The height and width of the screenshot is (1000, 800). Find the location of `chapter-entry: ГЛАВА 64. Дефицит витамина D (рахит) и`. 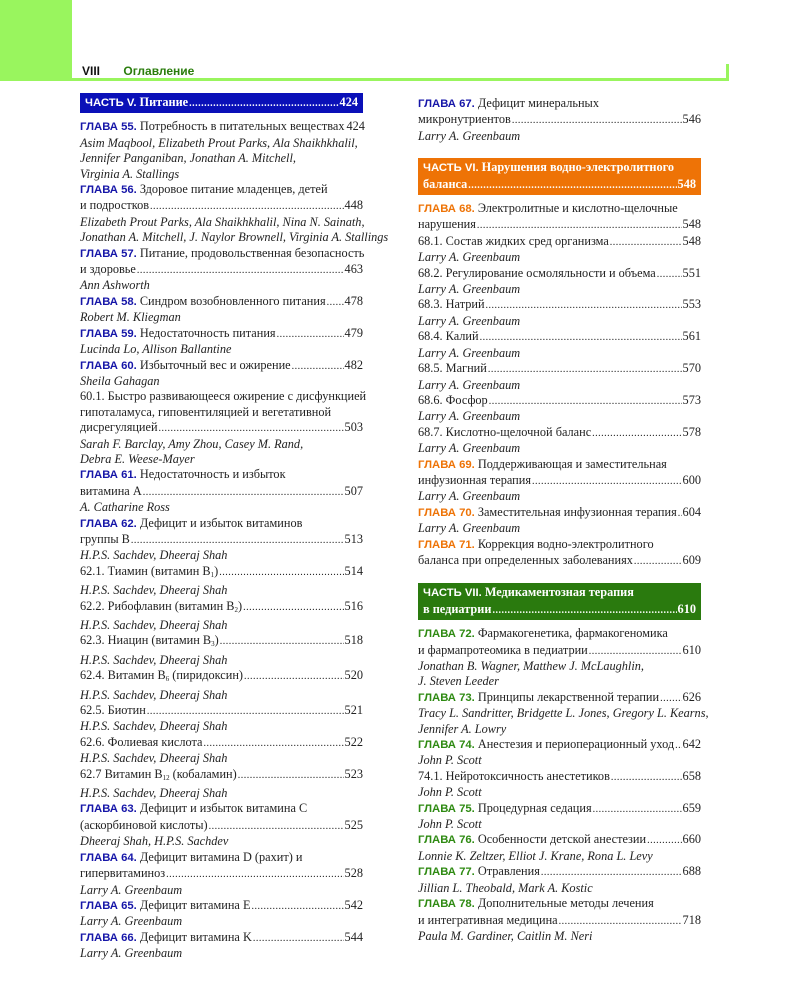

chapter-entry: ГЛАВА 64. Дефицит витамина D (рахит) и is located at coordinates (221, 858).